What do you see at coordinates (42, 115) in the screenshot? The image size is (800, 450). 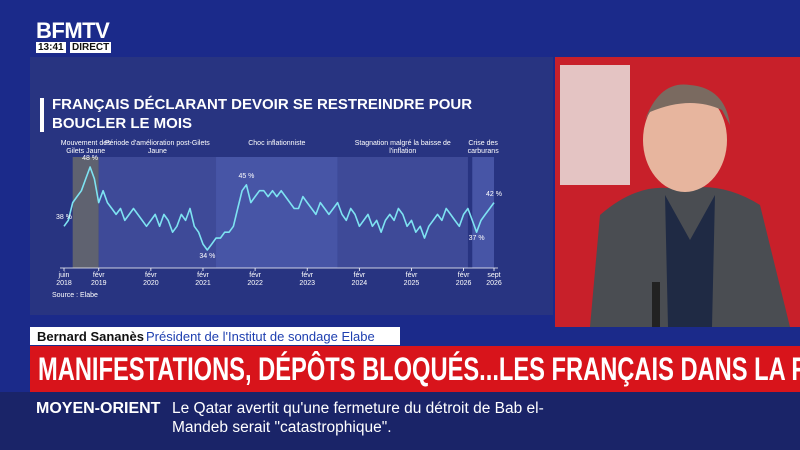 I see `title-accent` at bounding box center [42, 115].